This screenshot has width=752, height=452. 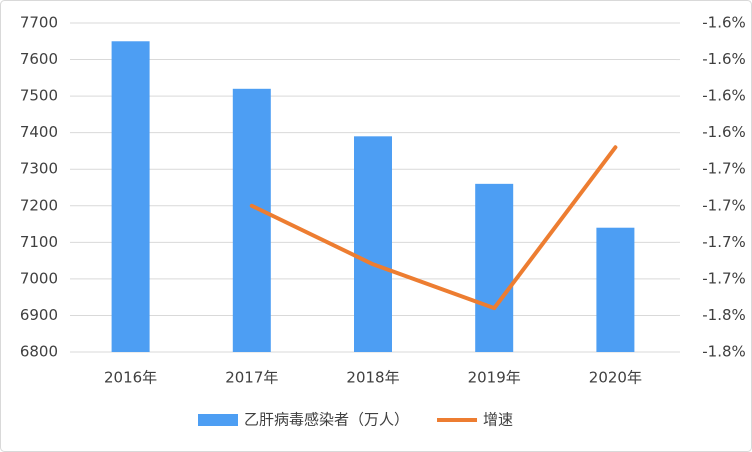 I want to click on y-tick-label: 7700, so click(x=39, y=23).